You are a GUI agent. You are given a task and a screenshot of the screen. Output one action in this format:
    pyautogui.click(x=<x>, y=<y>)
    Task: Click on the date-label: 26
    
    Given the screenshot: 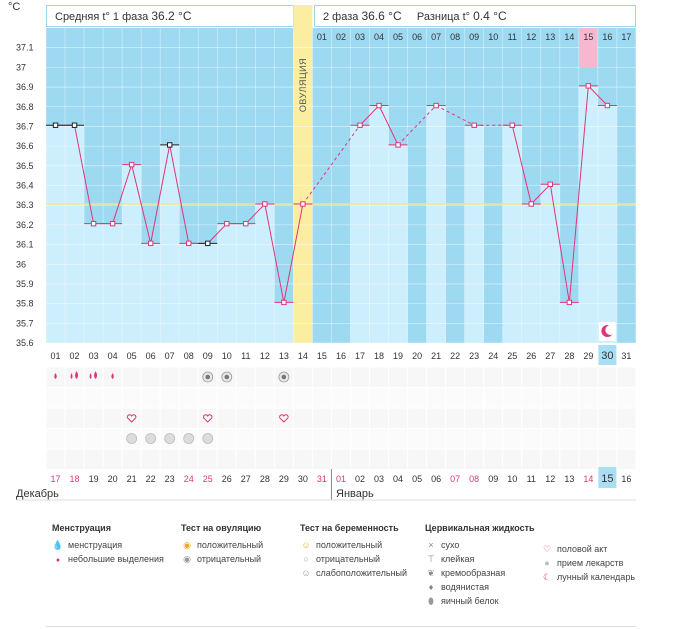 What is the action you would take?
    pyautogui.click(x=227, y=479)
    